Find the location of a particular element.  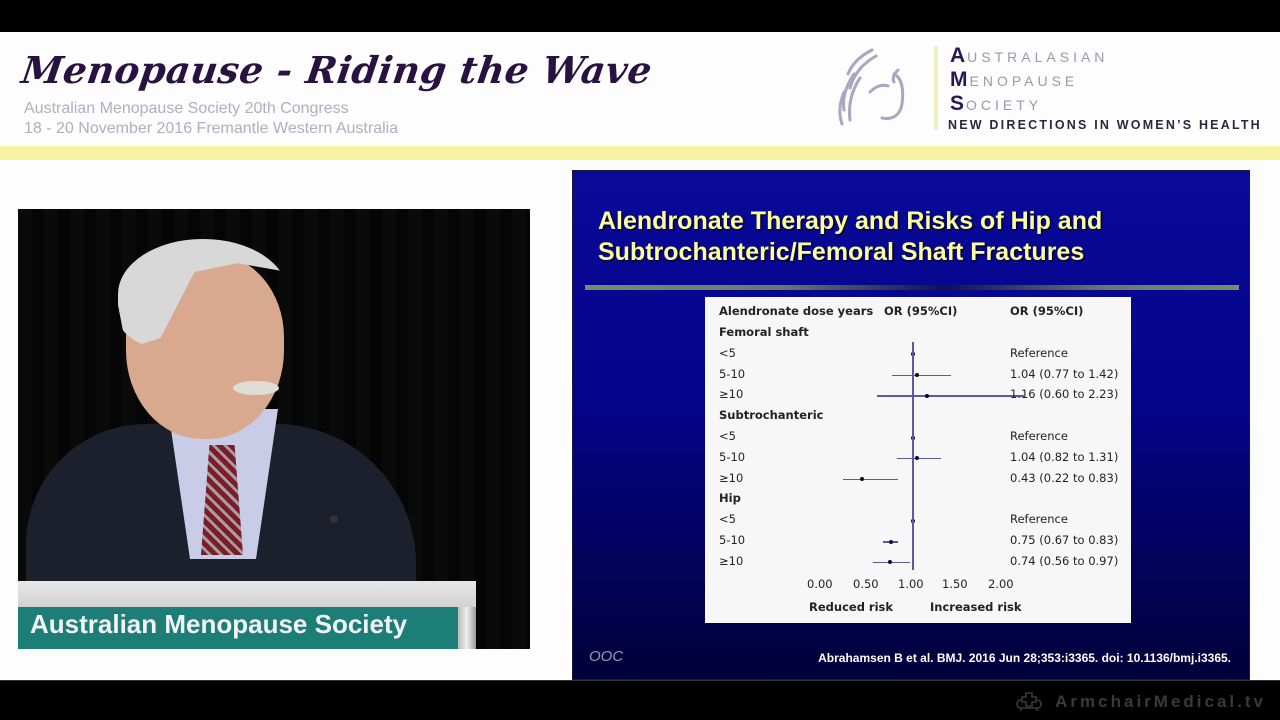

podium-sign is located at coordinates (238, 628).